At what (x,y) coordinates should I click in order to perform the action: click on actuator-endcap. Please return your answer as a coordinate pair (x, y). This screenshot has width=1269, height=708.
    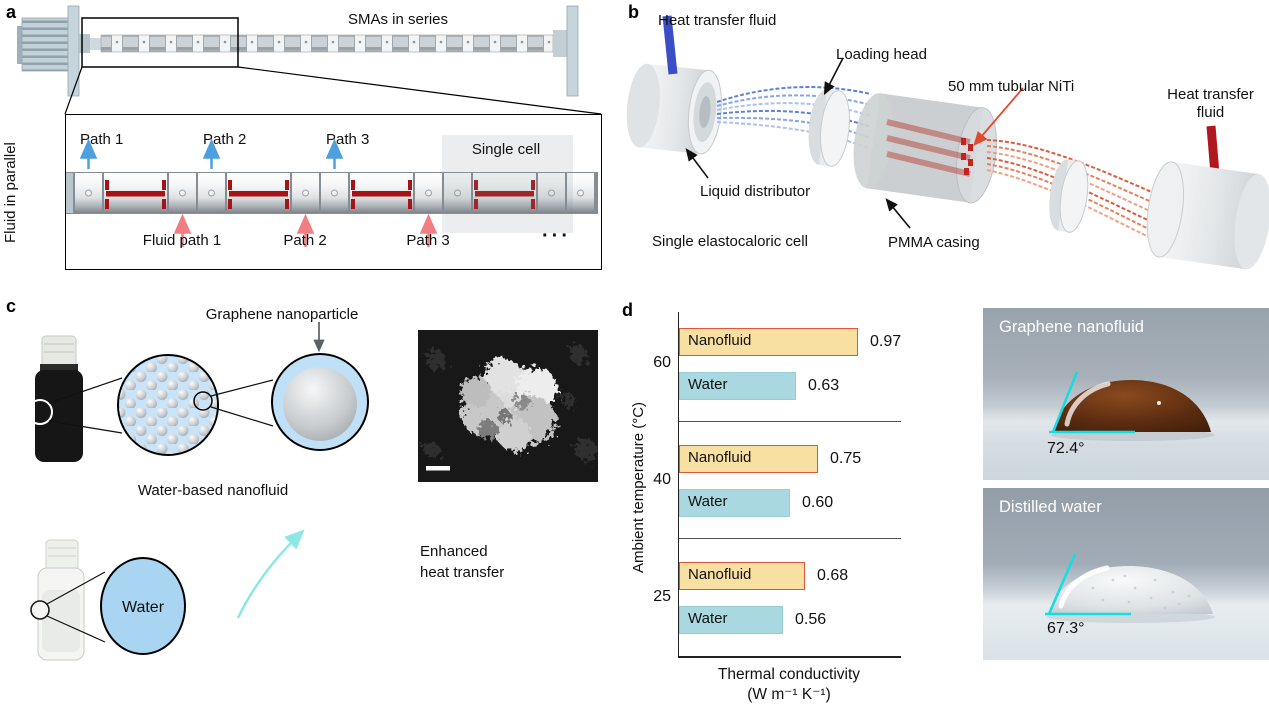
    Looking at the image, I should click on (20, 45).